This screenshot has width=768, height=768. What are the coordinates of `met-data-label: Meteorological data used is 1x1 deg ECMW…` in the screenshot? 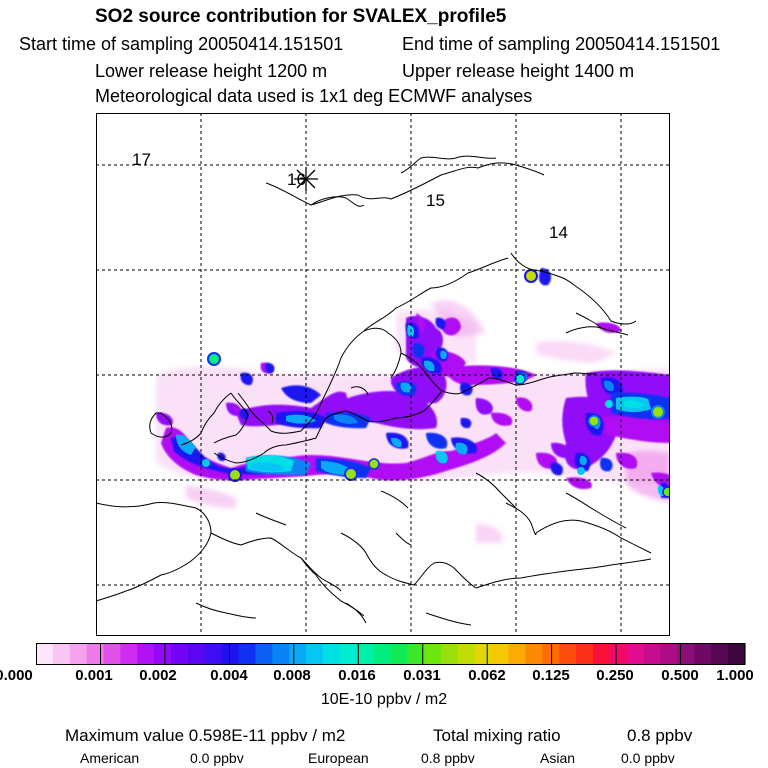 It's located at (314, 96).